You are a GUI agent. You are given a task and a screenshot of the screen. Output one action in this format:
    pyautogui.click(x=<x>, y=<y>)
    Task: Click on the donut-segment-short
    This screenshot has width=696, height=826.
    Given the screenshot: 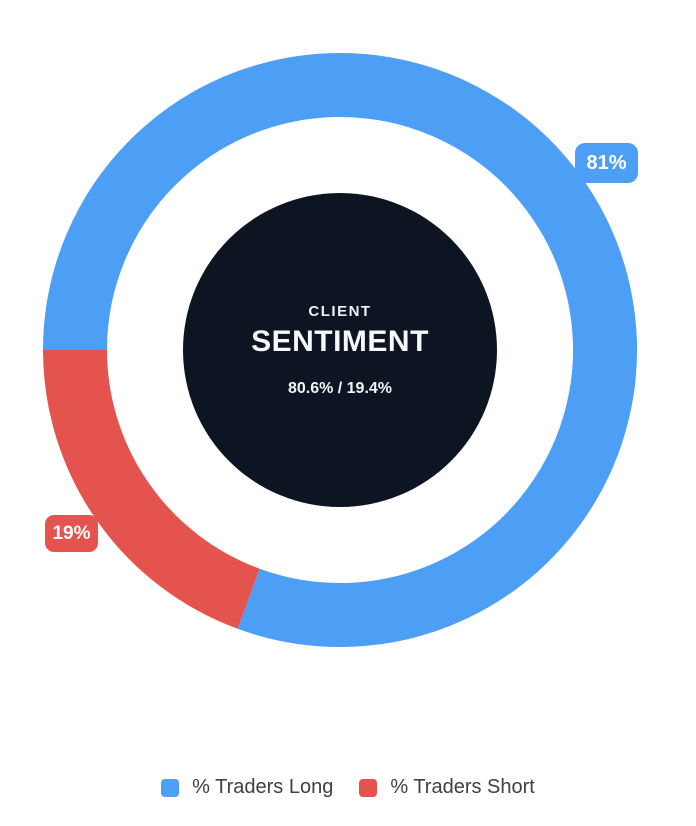 What is the action you would take?
    pyautogui.click(x=152, y=489)
    